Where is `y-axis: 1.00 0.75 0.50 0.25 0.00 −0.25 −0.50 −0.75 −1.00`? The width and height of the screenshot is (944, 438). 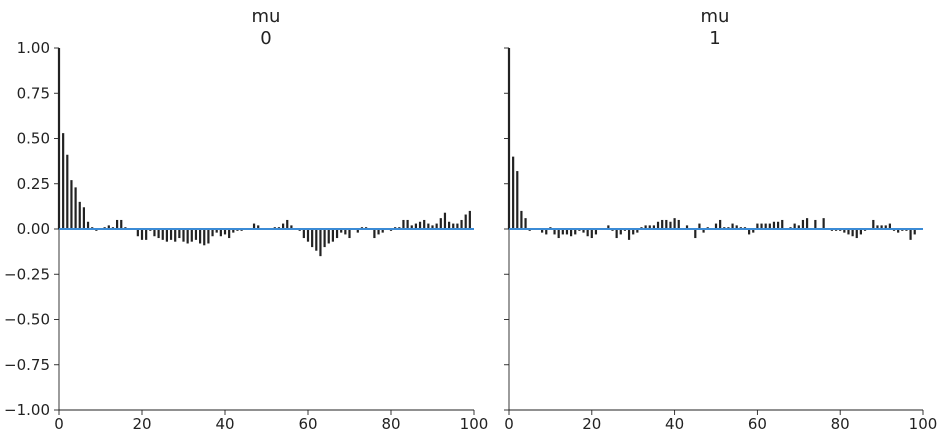
y-axis: 1.00 0.75 0.50 0.25 0.00 −0.25 −0.50 −0.75 −1.00 is located at coordinates (32, 229).